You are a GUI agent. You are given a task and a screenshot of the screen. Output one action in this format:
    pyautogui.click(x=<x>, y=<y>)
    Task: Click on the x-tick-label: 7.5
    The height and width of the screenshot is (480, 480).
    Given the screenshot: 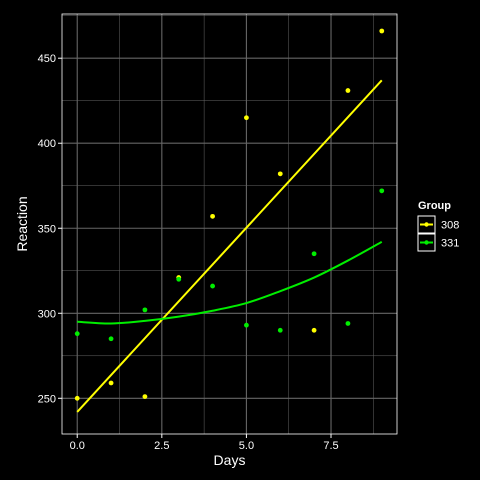 What is the action you would take?
    pyautogui.click(x=330, y=446)
    